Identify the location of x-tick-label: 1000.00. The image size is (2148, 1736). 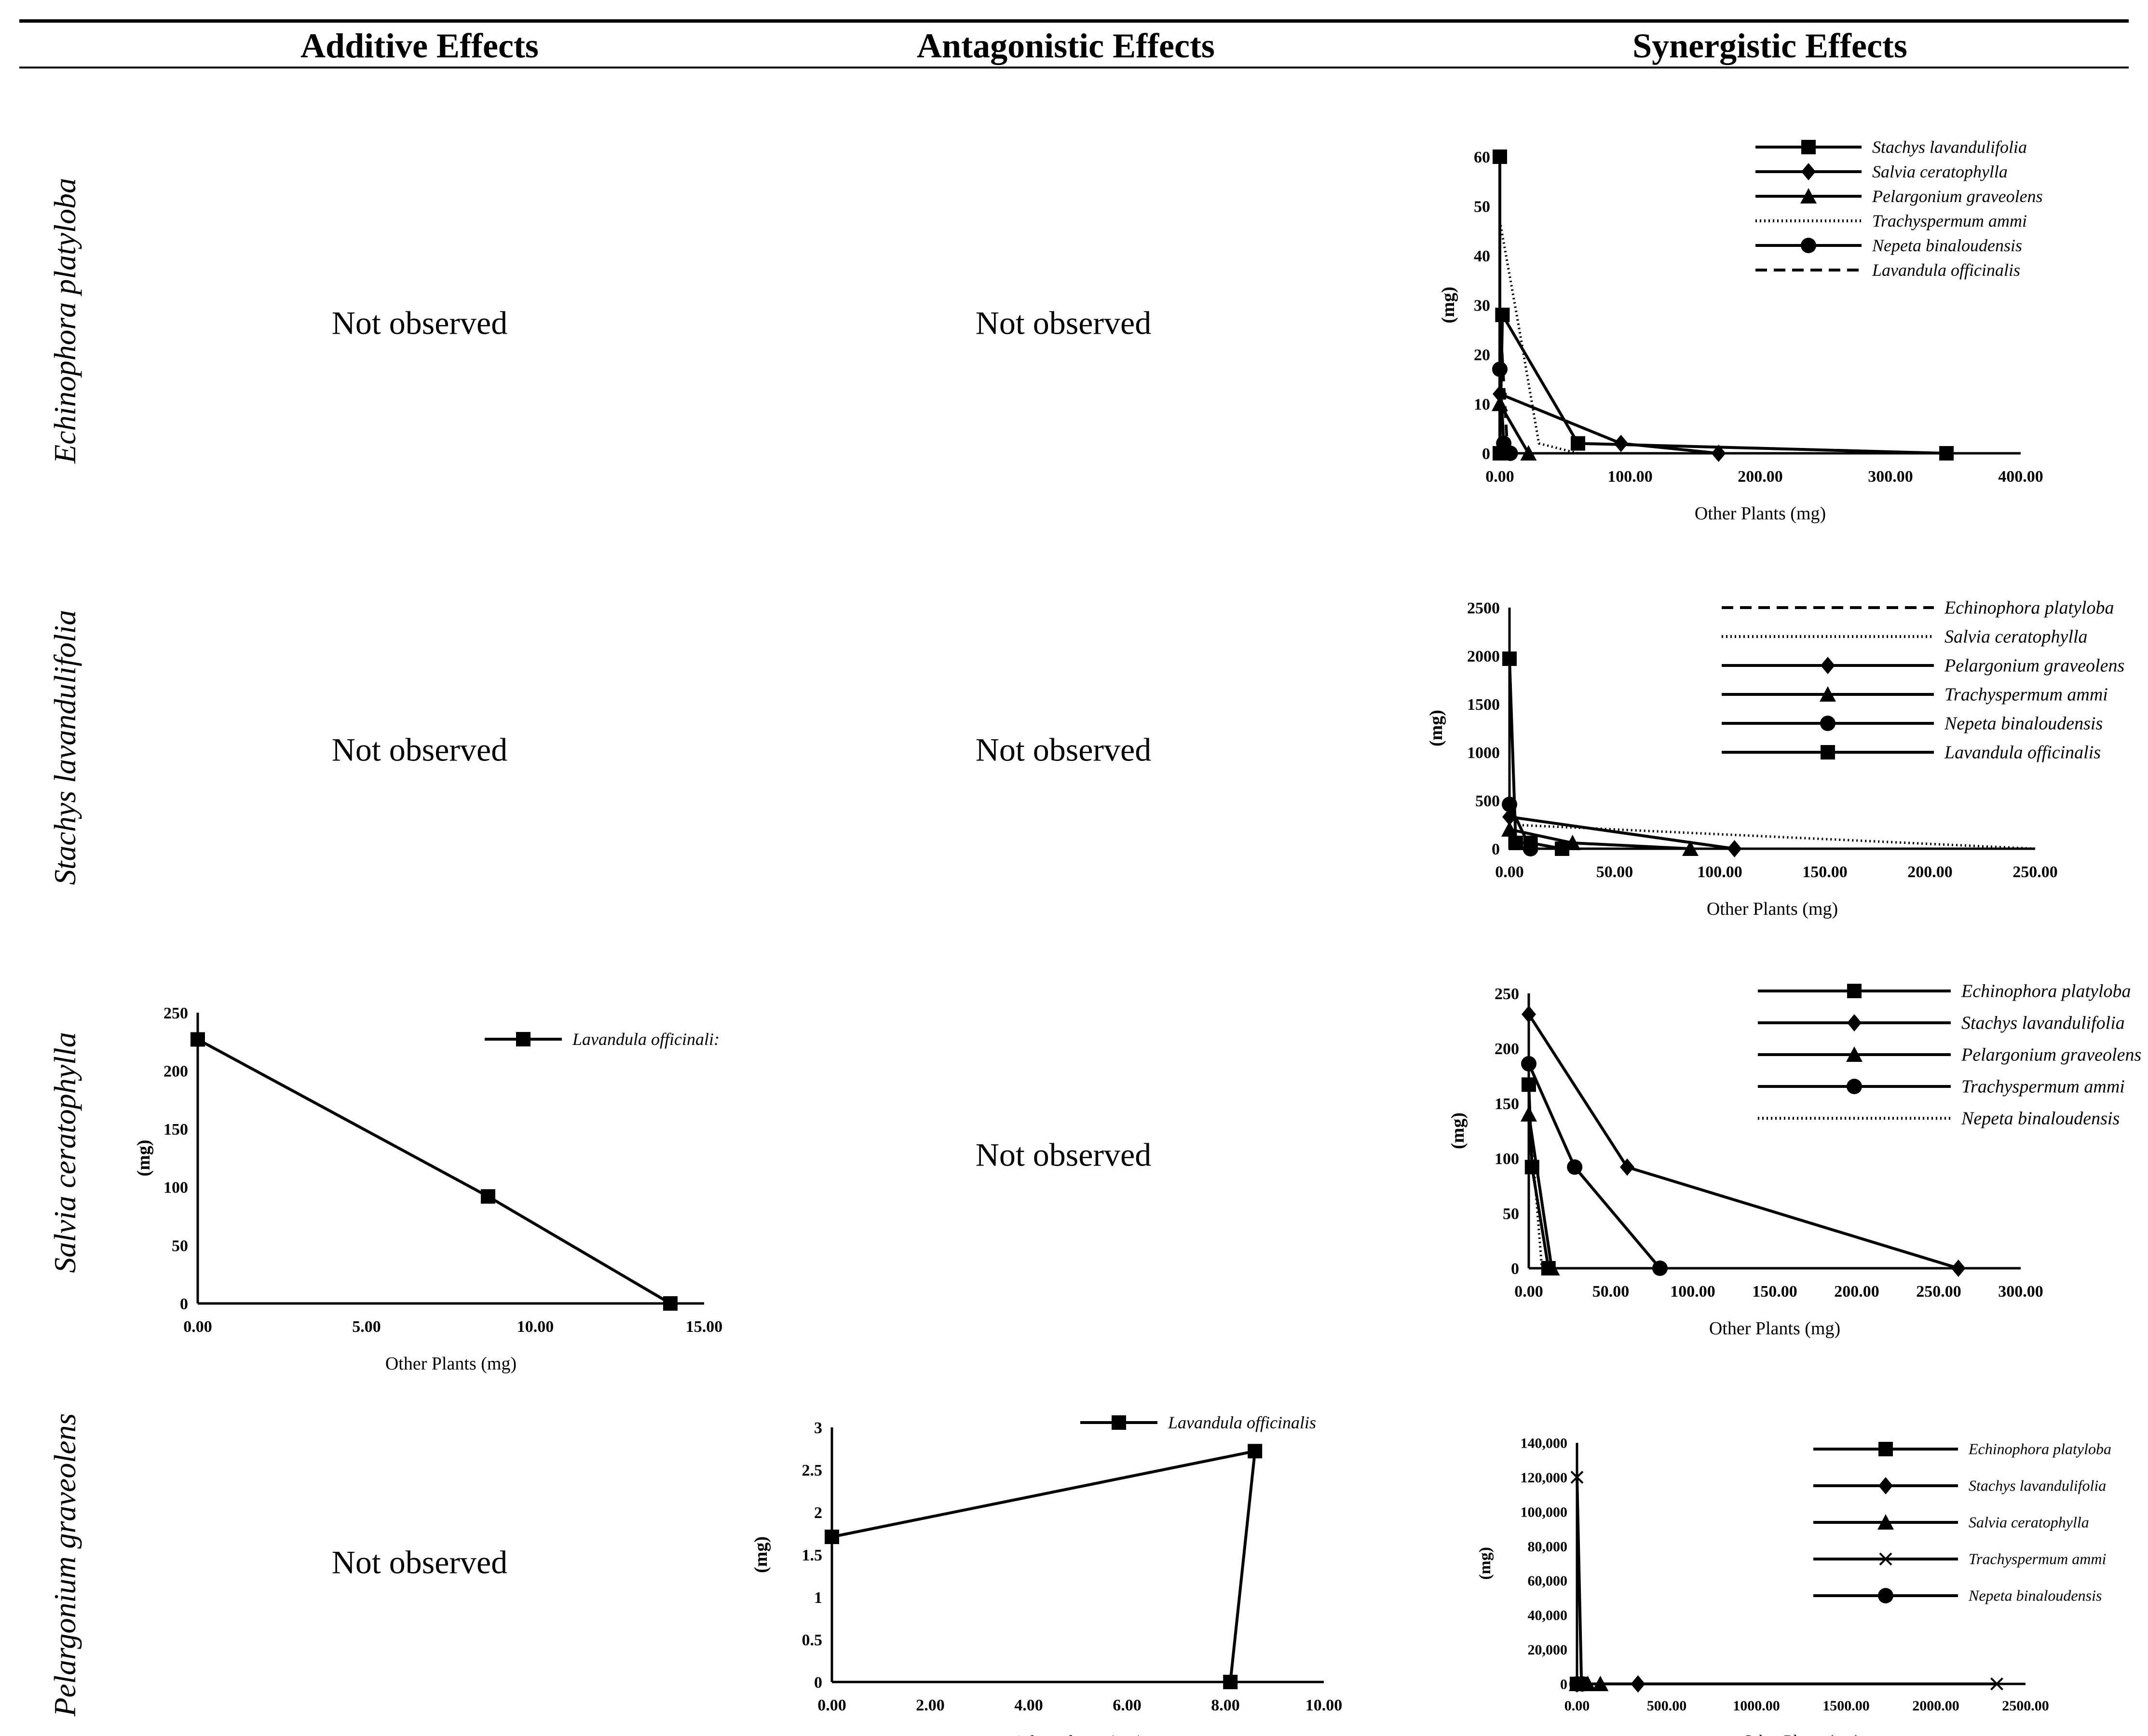
(1756, 1706).